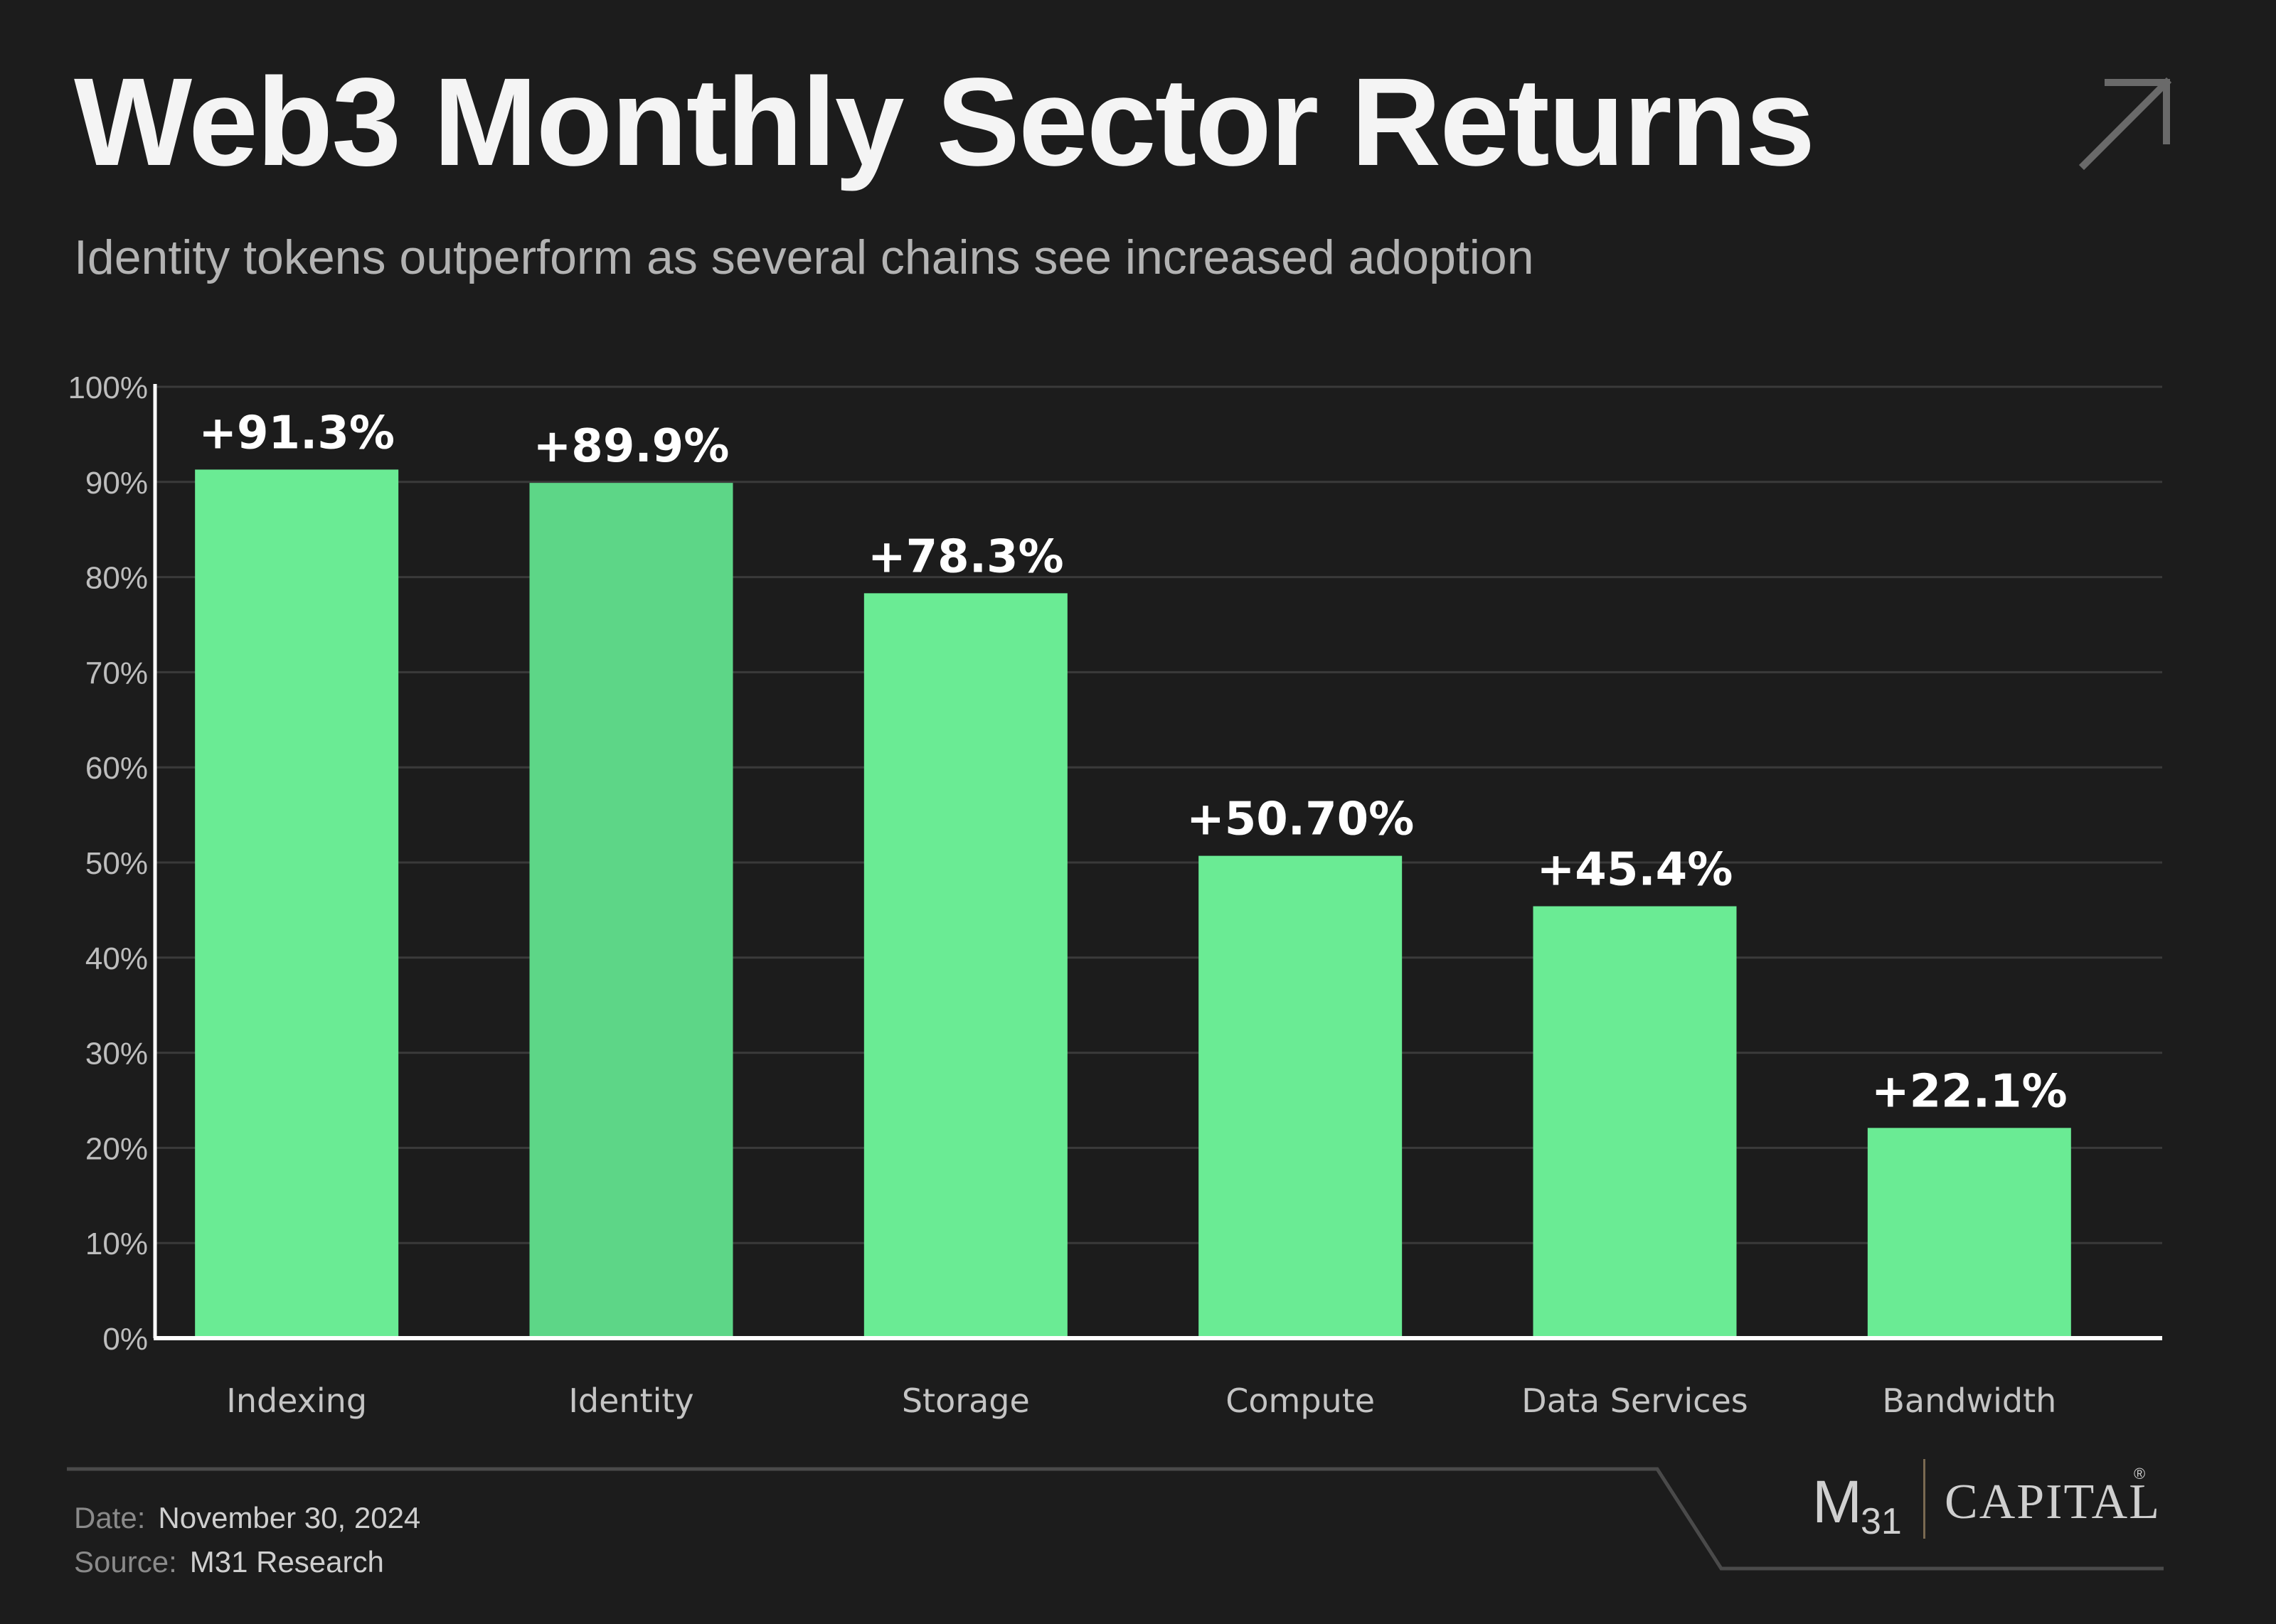 The height and width of the screenshot is (1624, 2276). I want to click on y-tick-label: 0%, so click(125, 1339).